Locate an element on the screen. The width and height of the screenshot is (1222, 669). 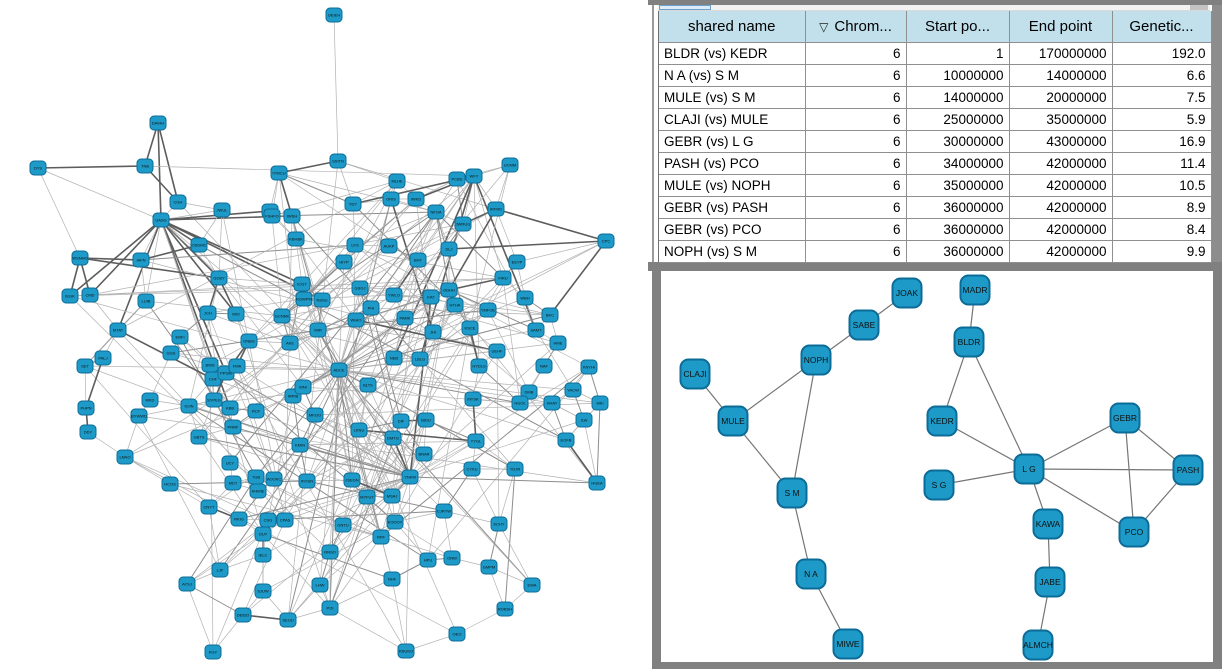
network-node: S G is located at coordinates (939, 485).